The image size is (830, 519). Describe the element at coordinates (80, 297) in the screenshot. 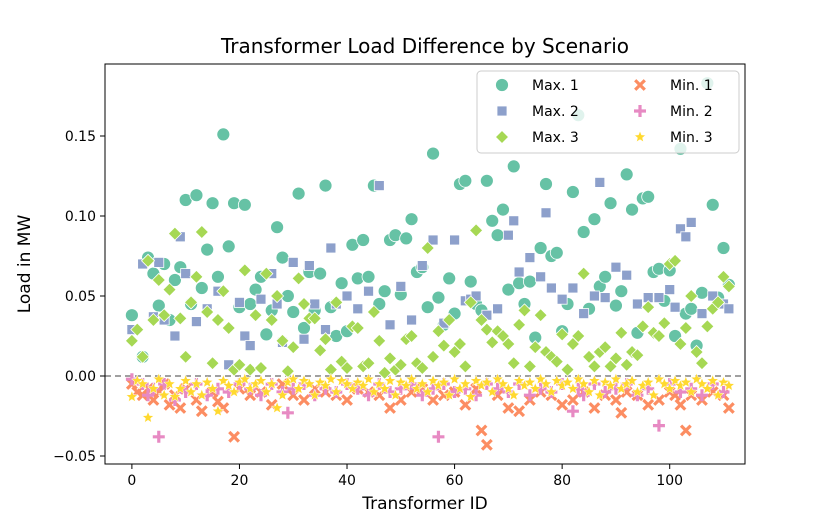

I see `y-tick-label: 0.05` at that location.